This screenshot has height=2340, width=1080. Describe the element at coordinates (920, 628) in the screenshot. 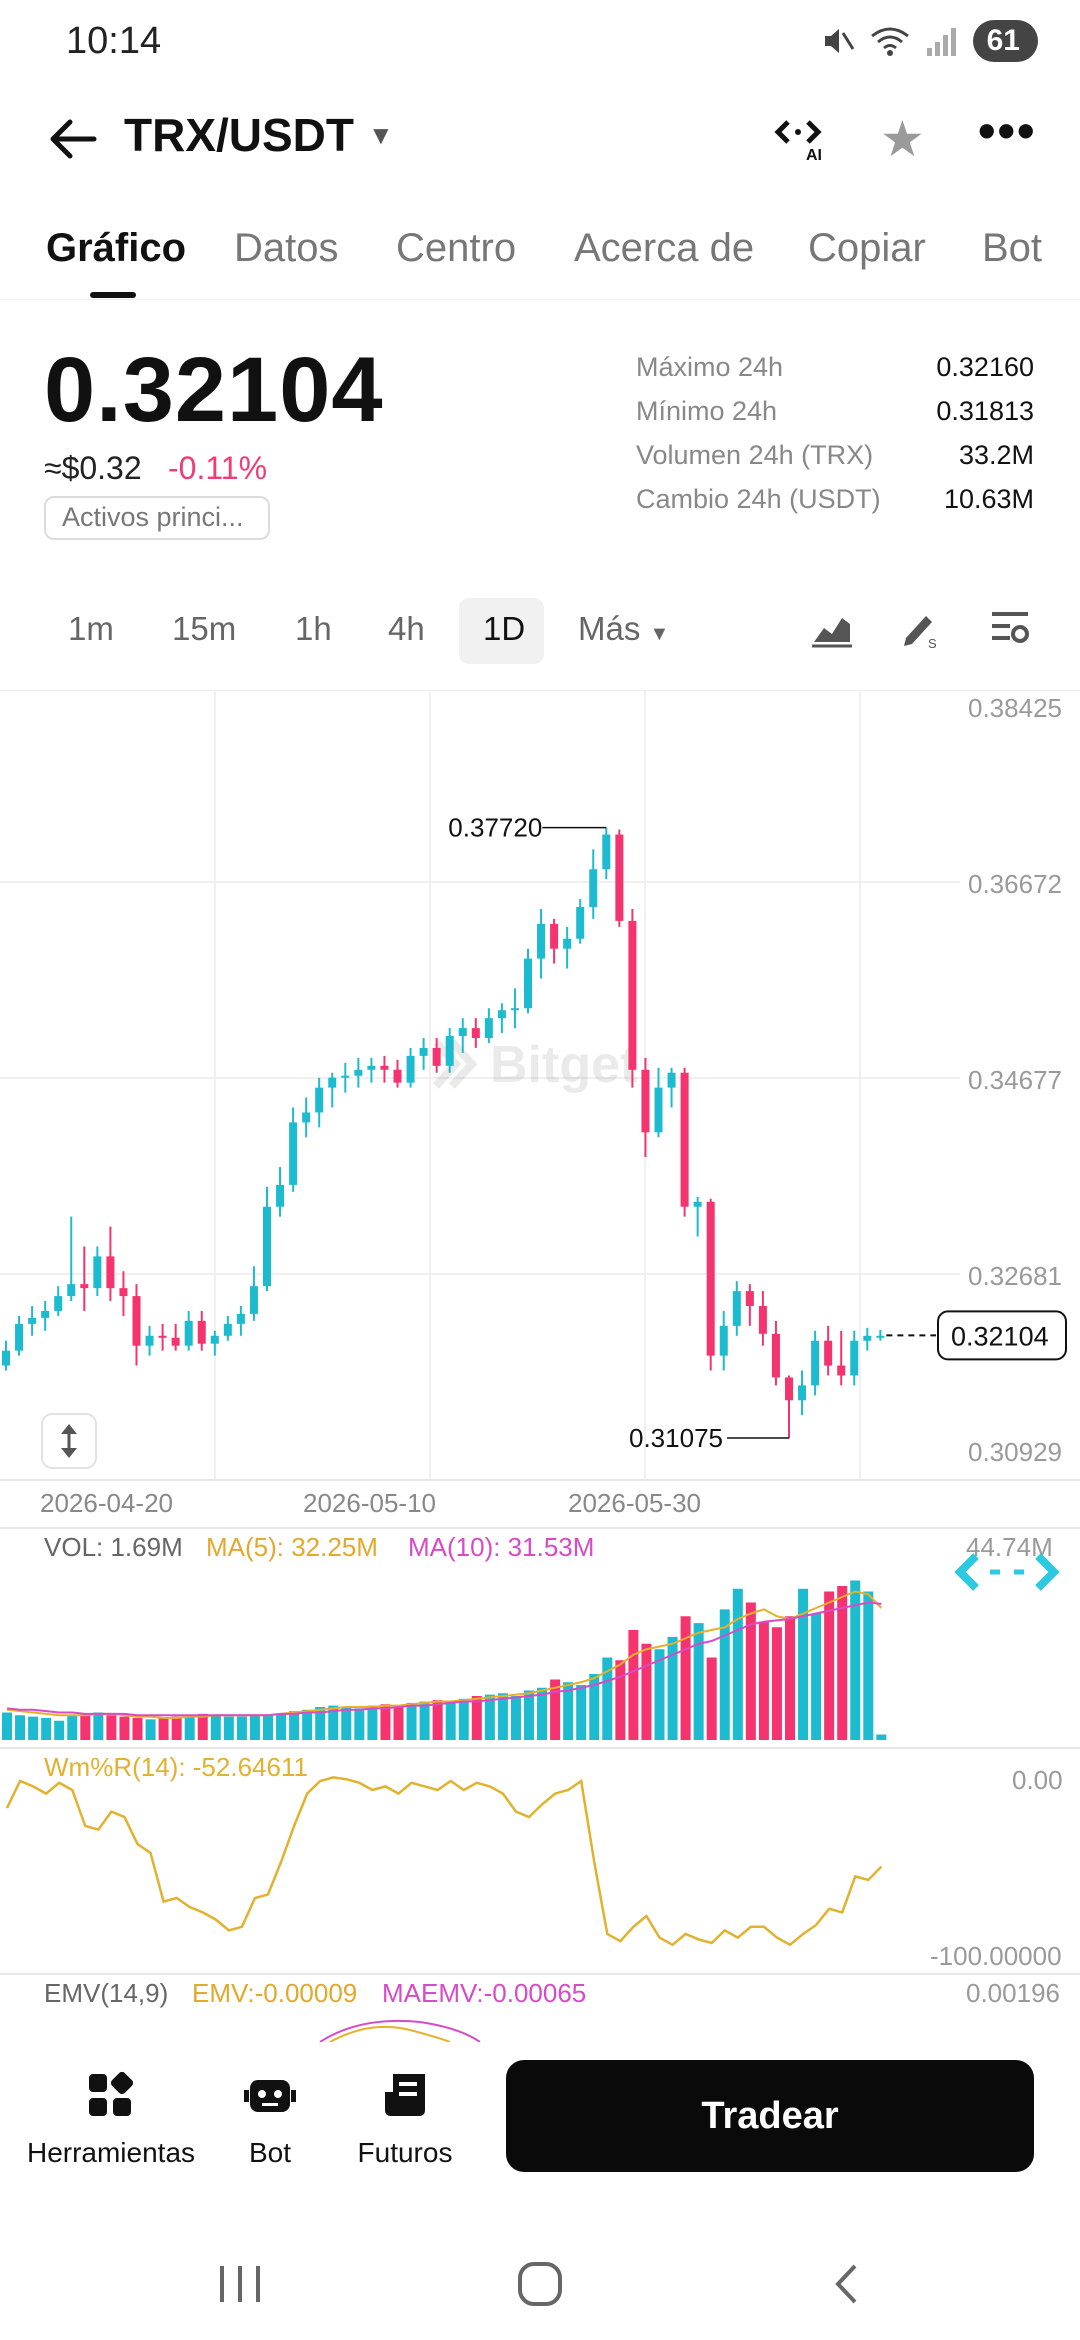

I see `draw-tool-icon: S` at that location.